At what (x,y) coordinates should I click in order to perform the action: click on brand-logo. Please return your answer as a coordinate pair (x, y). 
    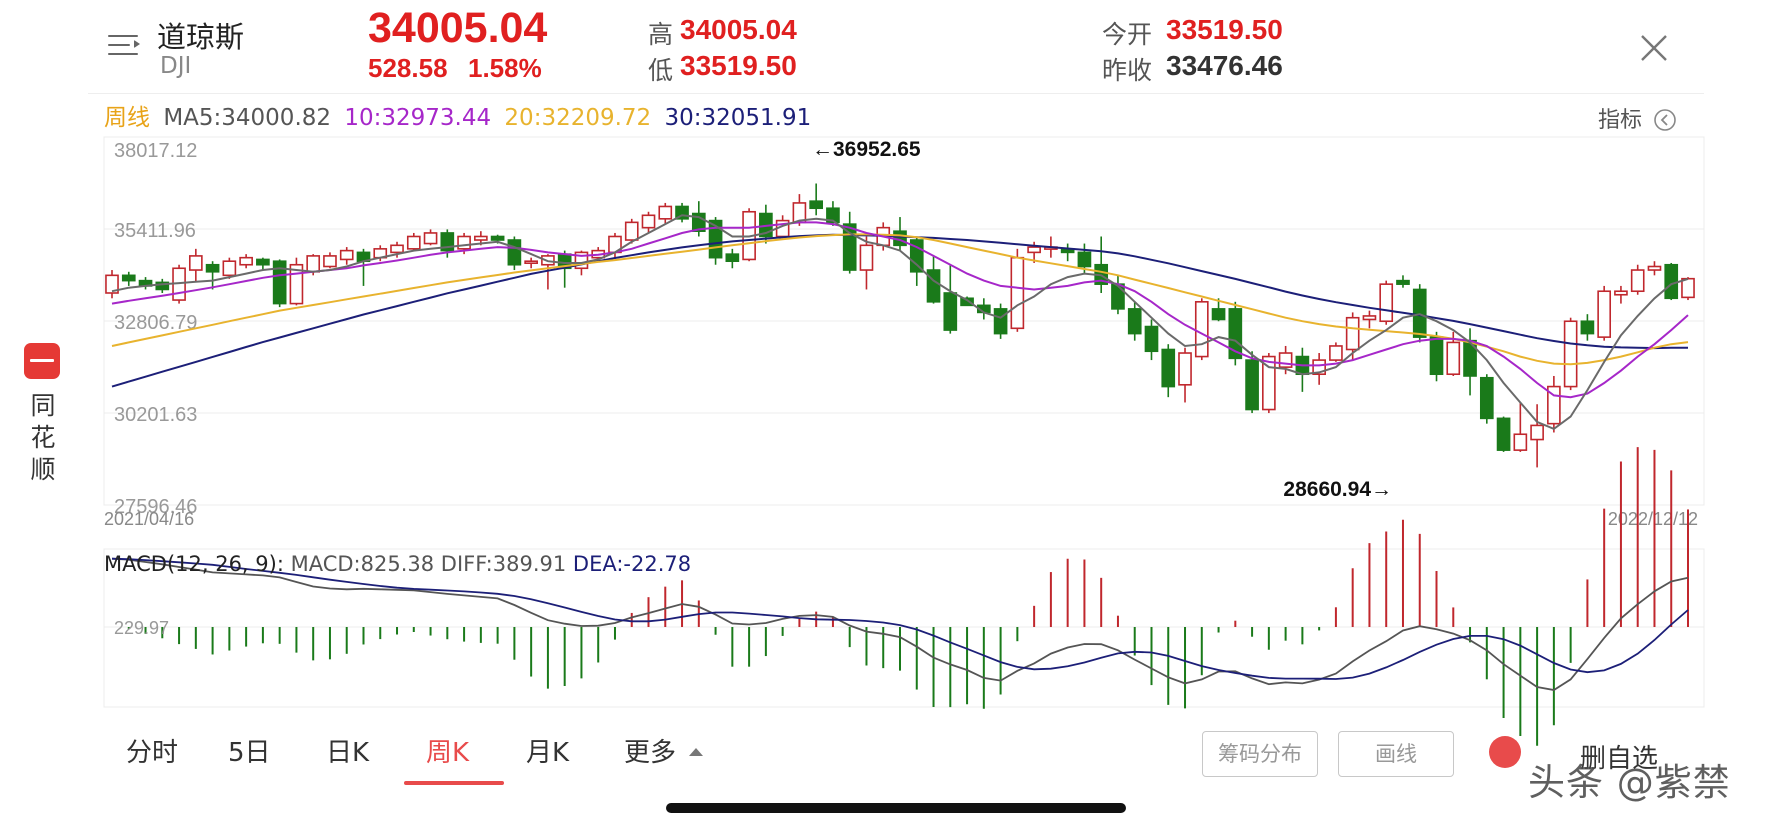
    Looking at the image, I should click on (42, 361).